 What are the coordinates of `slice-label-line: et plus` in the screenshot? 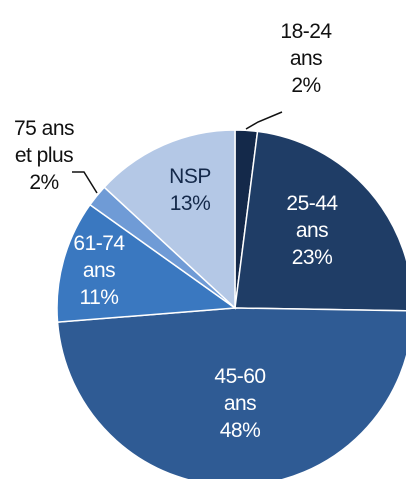 It's located at (44, 155).